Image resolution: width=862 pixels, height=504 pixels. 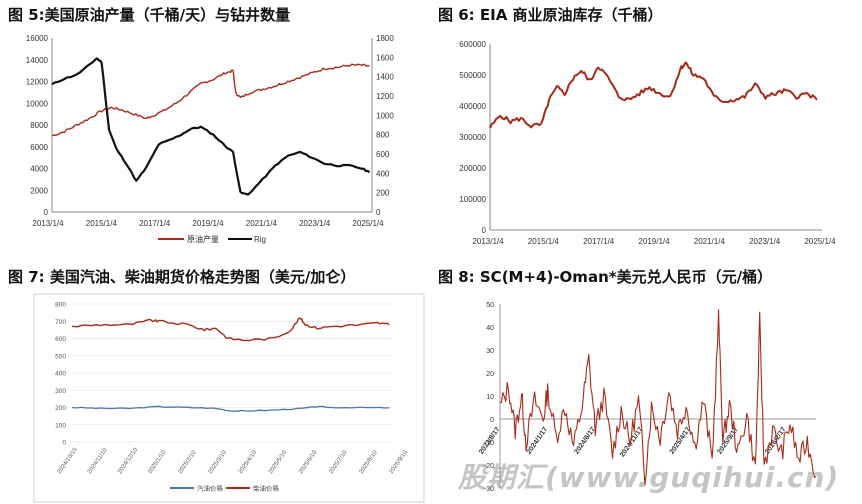 What do you see at coordinates (60, 425) in the screenshot?
I see `y-tick-label: 100` at bounding box center [60, 425].